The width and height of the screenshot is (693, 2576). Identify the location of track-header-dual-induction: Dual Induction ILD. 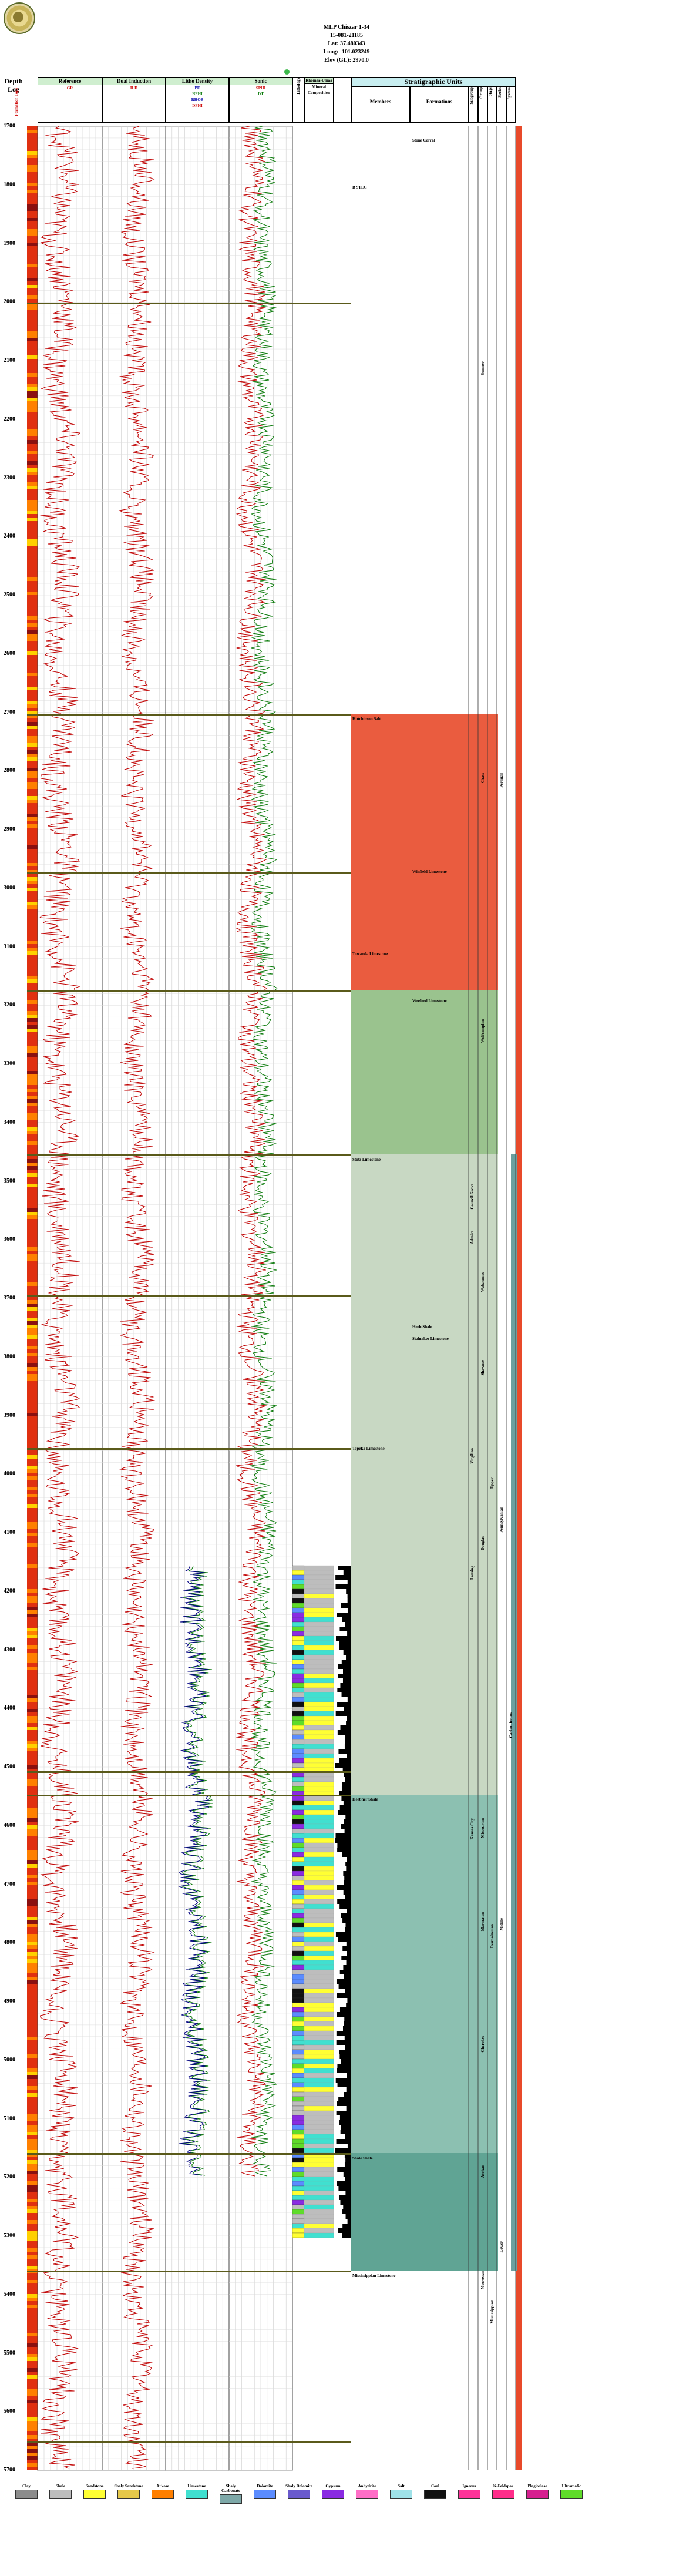
(134, 100).